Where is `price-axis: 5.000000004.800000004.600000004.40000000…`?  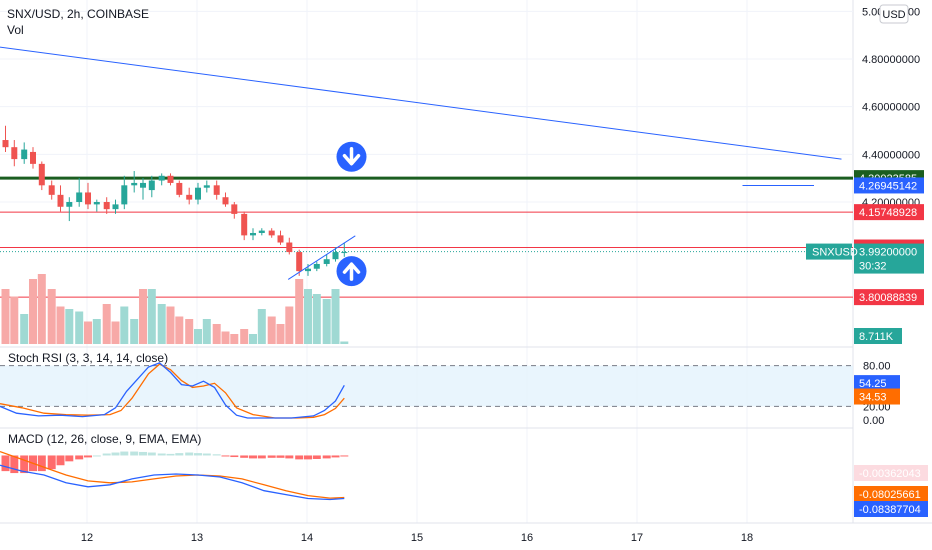 price-axis: 5.000000004.800000004.600000004.40000000… is located at coordinates (867, 261).